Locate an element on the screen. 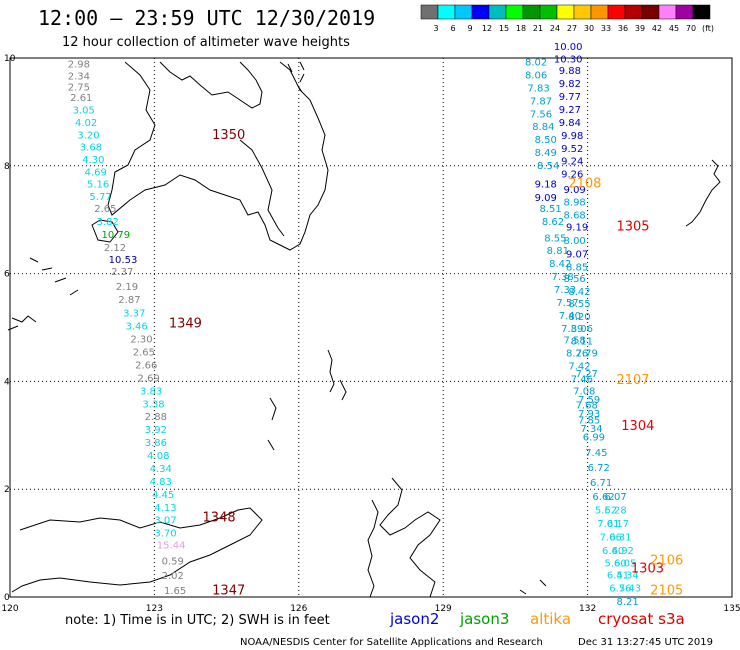 The height and width of the screenshot is (650, 740). wave-height-value: 6.41 is located at coordinates (618, 576).